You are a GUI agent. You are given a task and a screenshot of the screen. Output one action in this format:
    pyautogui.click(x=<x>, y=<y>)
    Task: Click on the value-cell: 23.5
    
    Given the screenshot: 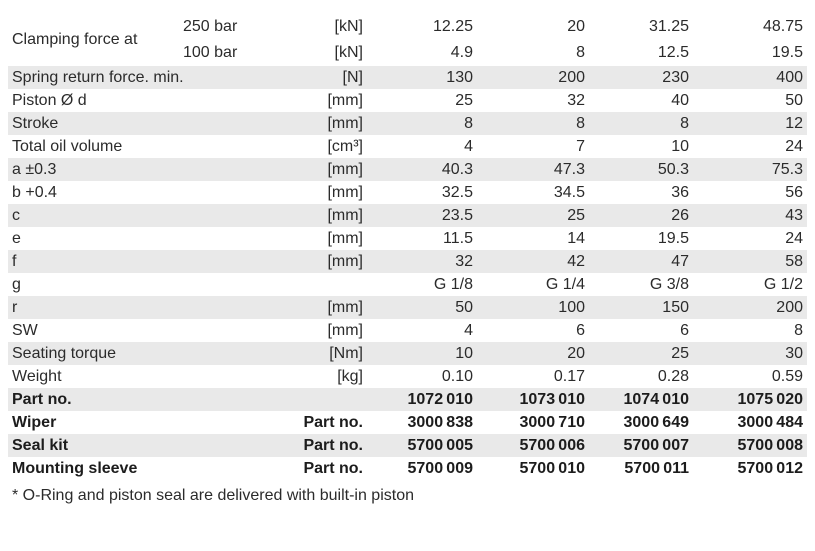 What is the action you would take?
    pyautogui.click(x=457, y=215)
    